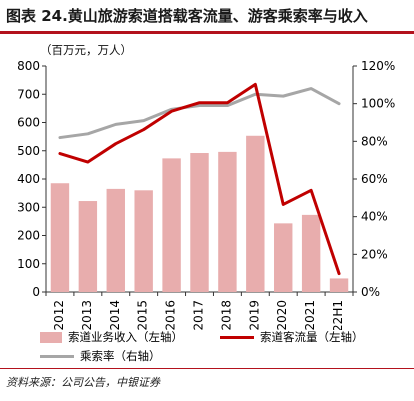 The image size is (414, 401). Describe the element at coordinates (143, 315) in the screenshot. I see `x-tick-label: 2015` at that location.